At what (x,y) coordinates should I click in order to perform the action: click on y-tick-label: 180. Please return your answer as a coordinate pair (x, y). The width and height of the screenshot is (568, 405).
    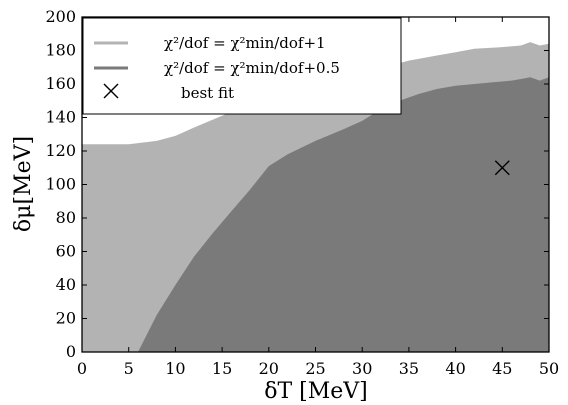
    Looking at the image, I should click on (60, 50).